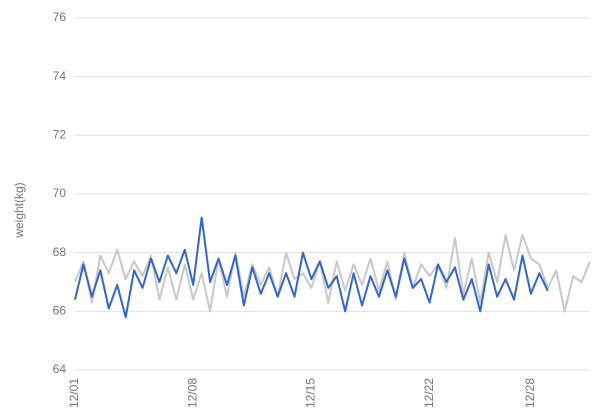 The height and width of the screenshot is (420, 602). What do you see at coordinates (60, 252) in the screenshot?
I see `y-tick-label: 68` at bounding box center [60, 252].